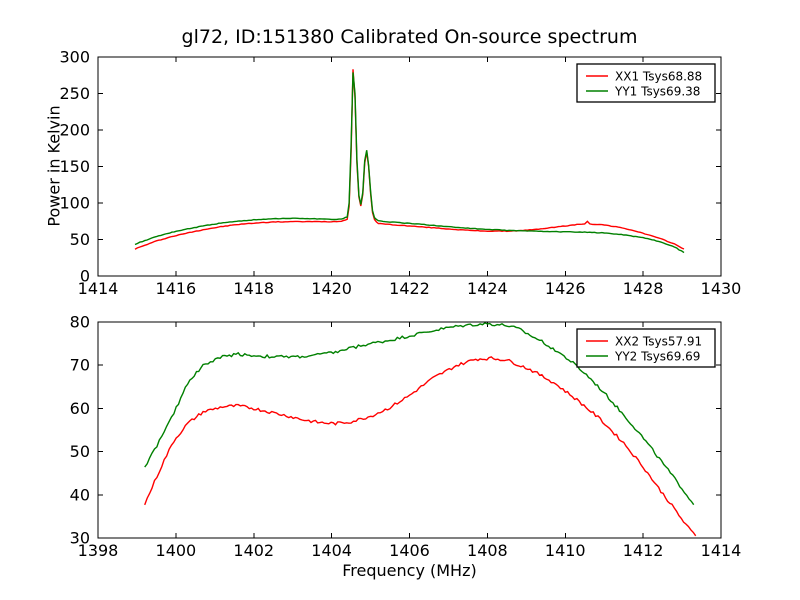 The width and height of the screenshot is (800, 600). What do you see at coordinates (54, 166) in the screenshot?
I see `y-axis-label: Power in Kelvin` at bounding box center [54, 166].